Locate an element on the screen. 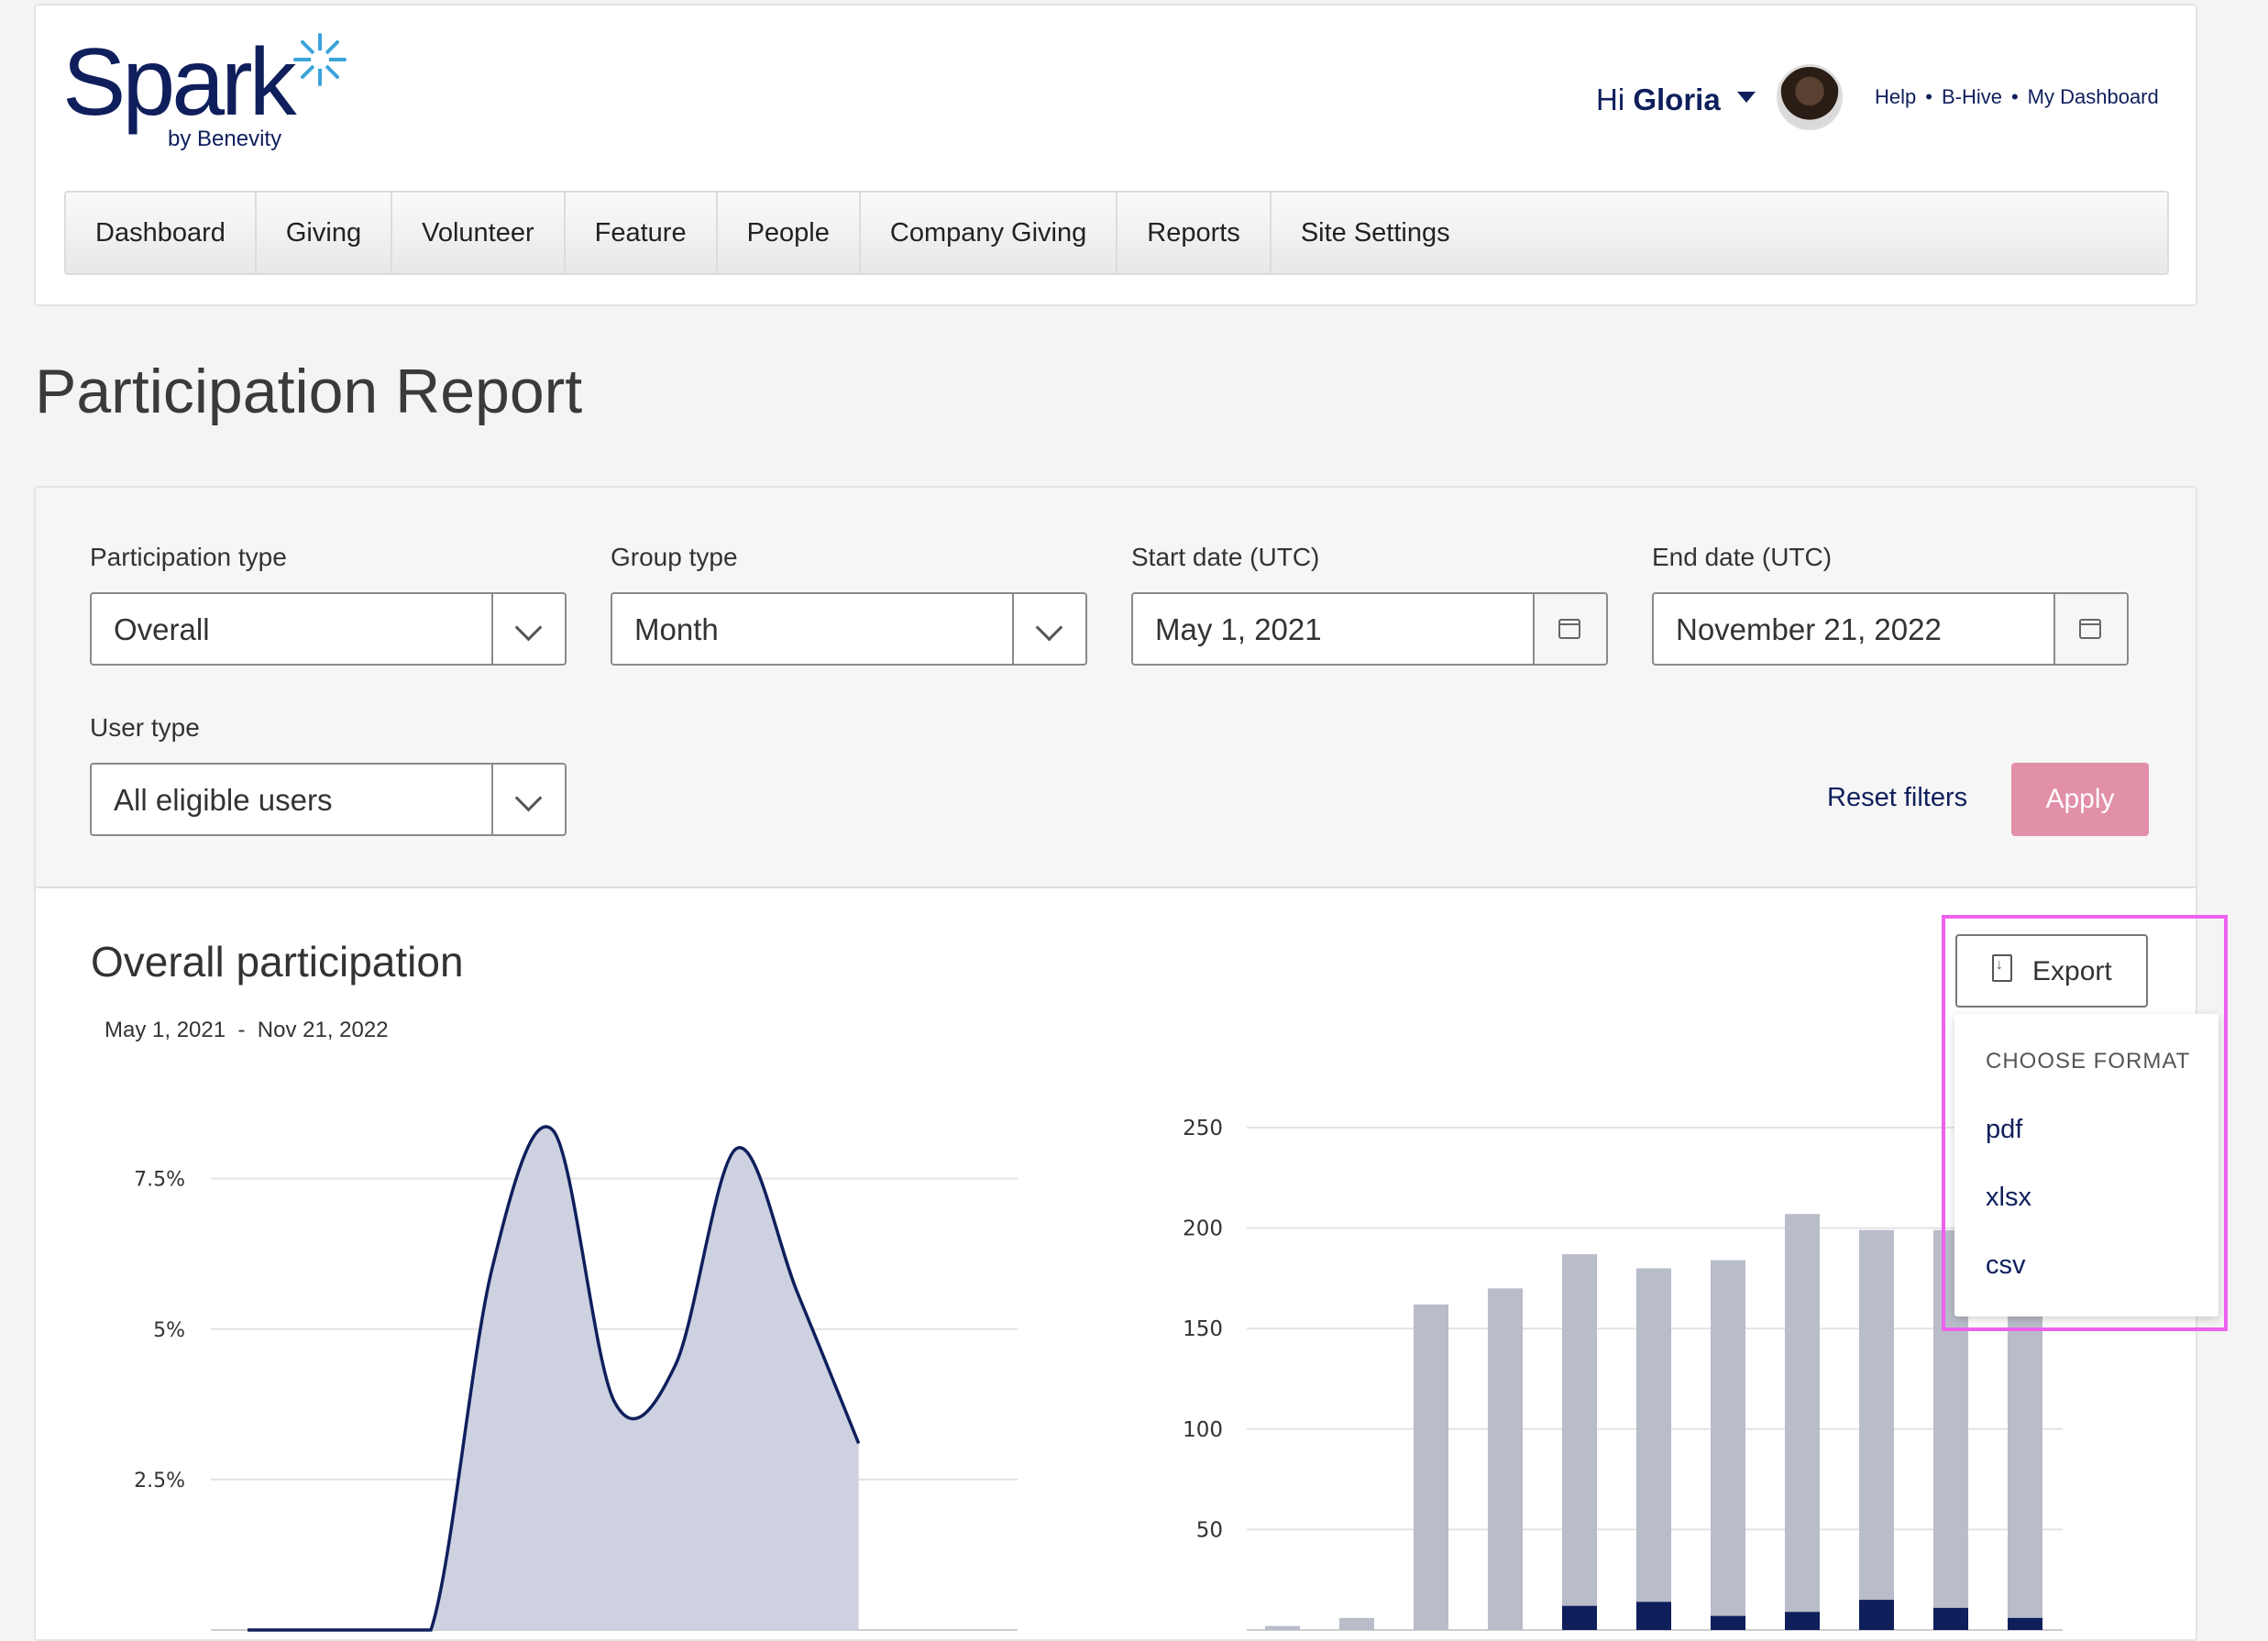 This screenshot has height=1641, width=2268. end-date-value: November 21, 2022 is located at coordinates (1809, 629).